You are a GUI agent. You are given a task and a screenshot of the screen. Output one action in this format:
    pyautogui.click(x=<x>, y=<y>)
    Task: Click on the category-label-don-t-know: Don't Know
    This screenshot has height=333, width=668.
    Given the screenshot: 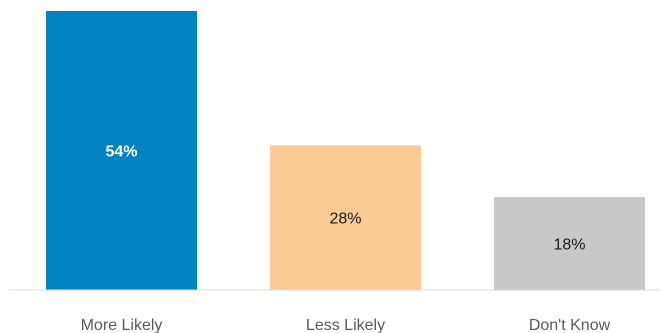 What is the action you would take?
    pyautogui.click(x=570, y=325)
    